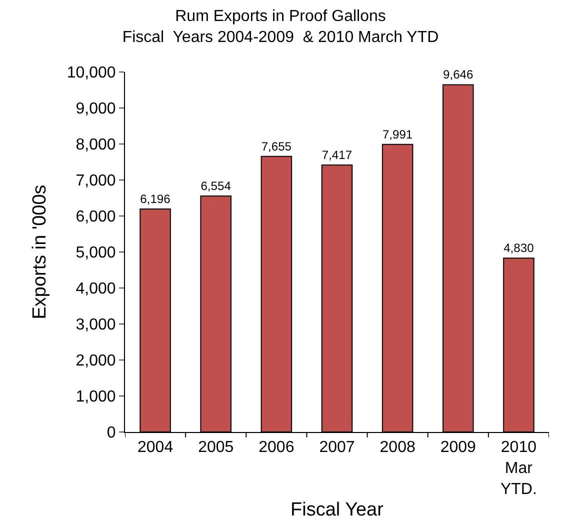 This screenshot has height=527, width=561. I want to click on y-tick-label: 6,000, so click(96, 217).